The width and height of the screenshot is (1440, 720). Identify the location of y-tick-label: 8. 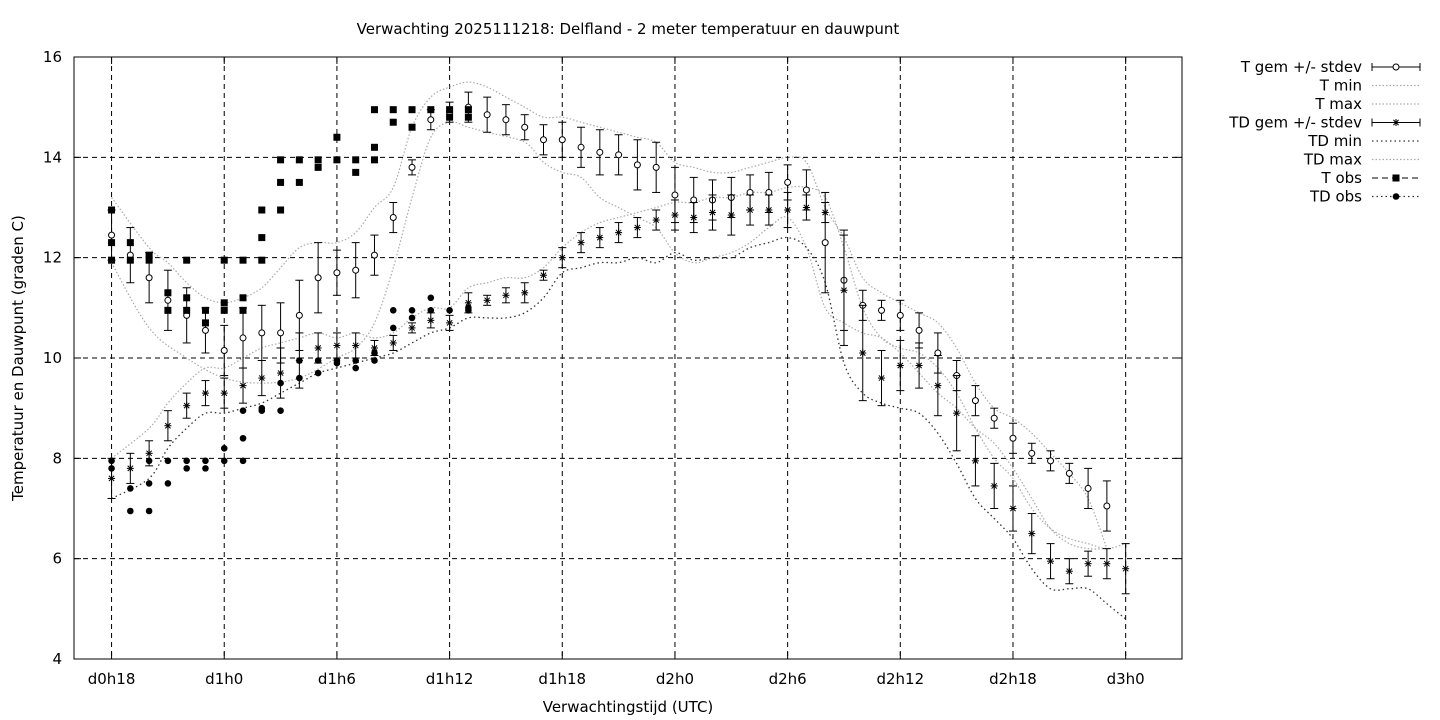
(57, 458).